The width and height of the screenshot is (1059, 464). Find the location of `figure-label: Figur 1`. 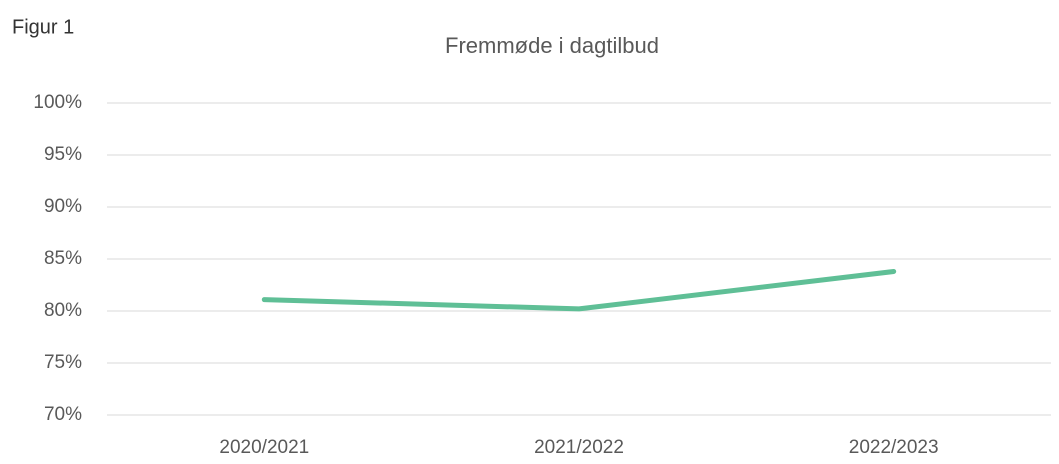

figure-label: Figur 1 is located at coordinates (43, 27).